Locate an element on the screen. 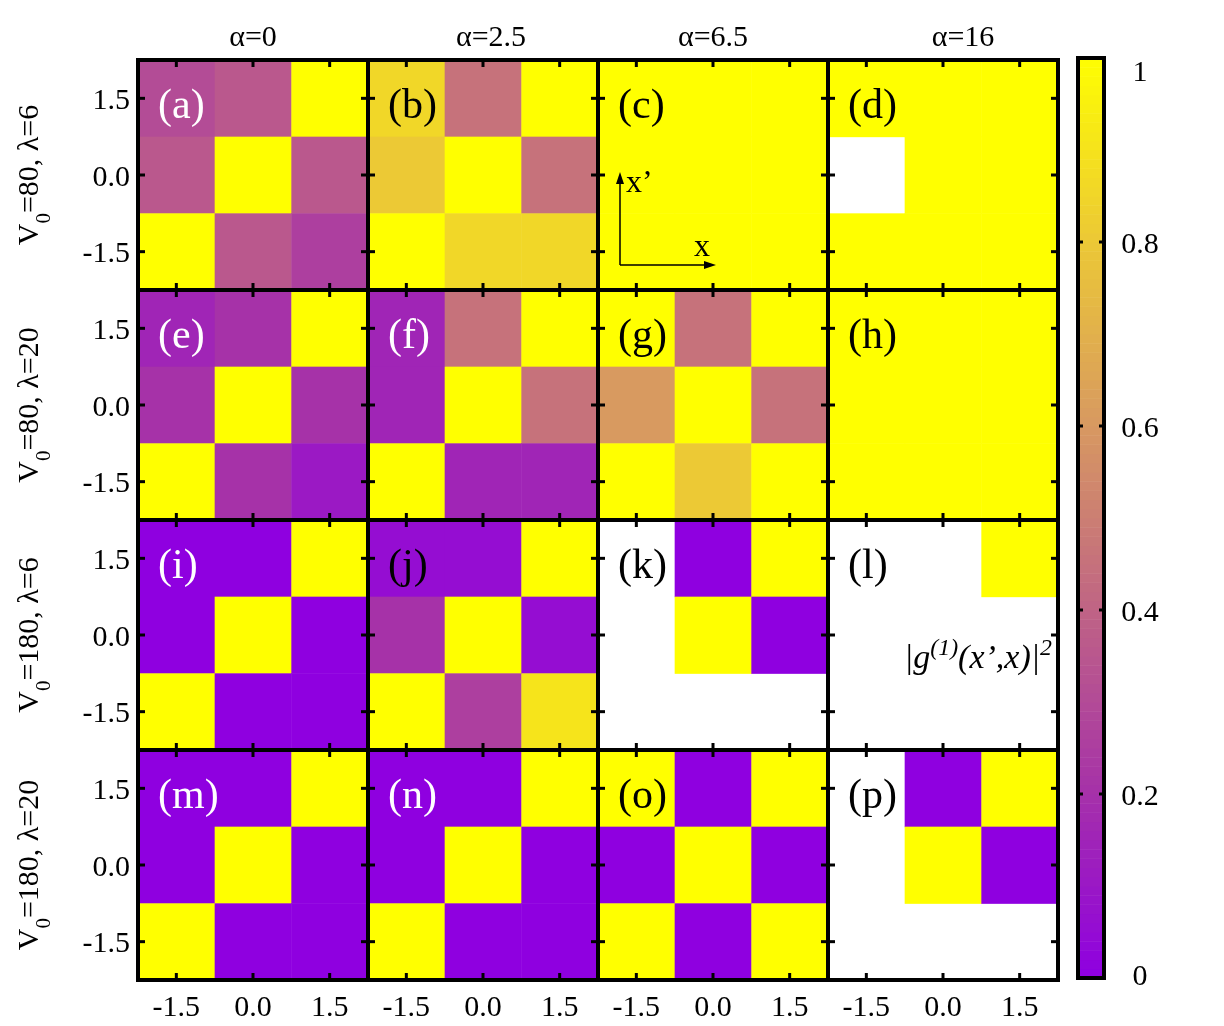 The image size is (1224, 1026). annotation: (g) is located at coordinates (642, 334).